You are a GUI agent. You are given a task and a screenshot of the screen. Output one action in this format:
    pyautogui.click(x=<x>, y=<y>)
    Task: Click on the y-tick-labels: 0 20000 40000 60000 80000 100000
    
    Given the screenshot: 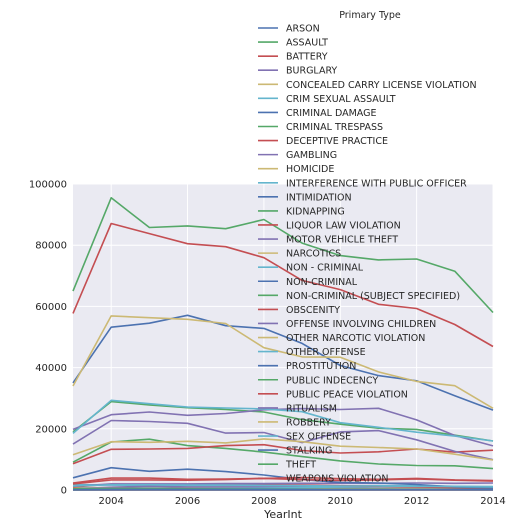 What is the action you would take?
    pyautogui.click(x=48, y=338)
    